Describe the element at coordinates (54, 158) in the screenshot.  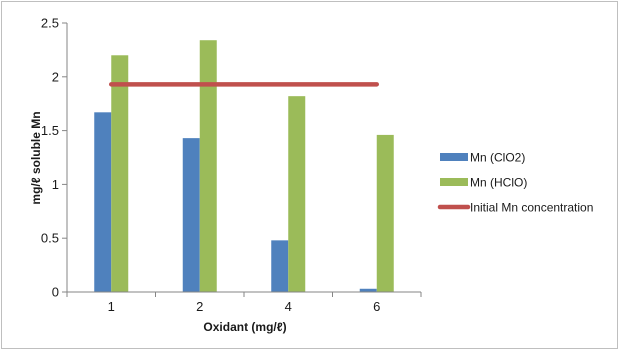
I see `y-axis-ticks: 0 0.5 1 1.5 2 2.5` at that location.